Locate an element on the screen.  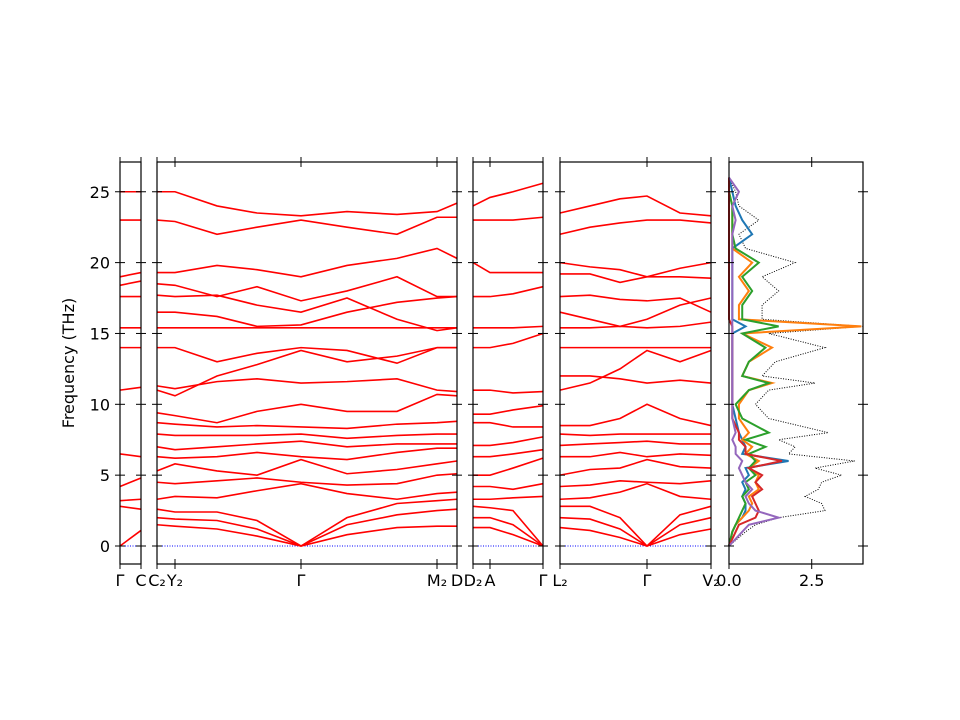
x-tick-label: A is located at coordinates (490, 580).